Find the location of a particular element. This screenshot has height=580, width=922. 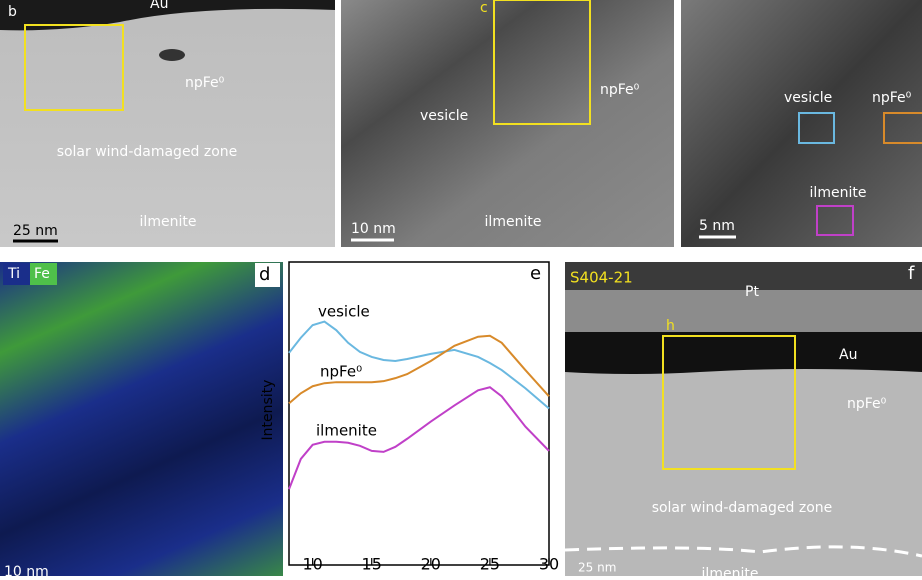

label-bg is located at coordinates (267, 275).